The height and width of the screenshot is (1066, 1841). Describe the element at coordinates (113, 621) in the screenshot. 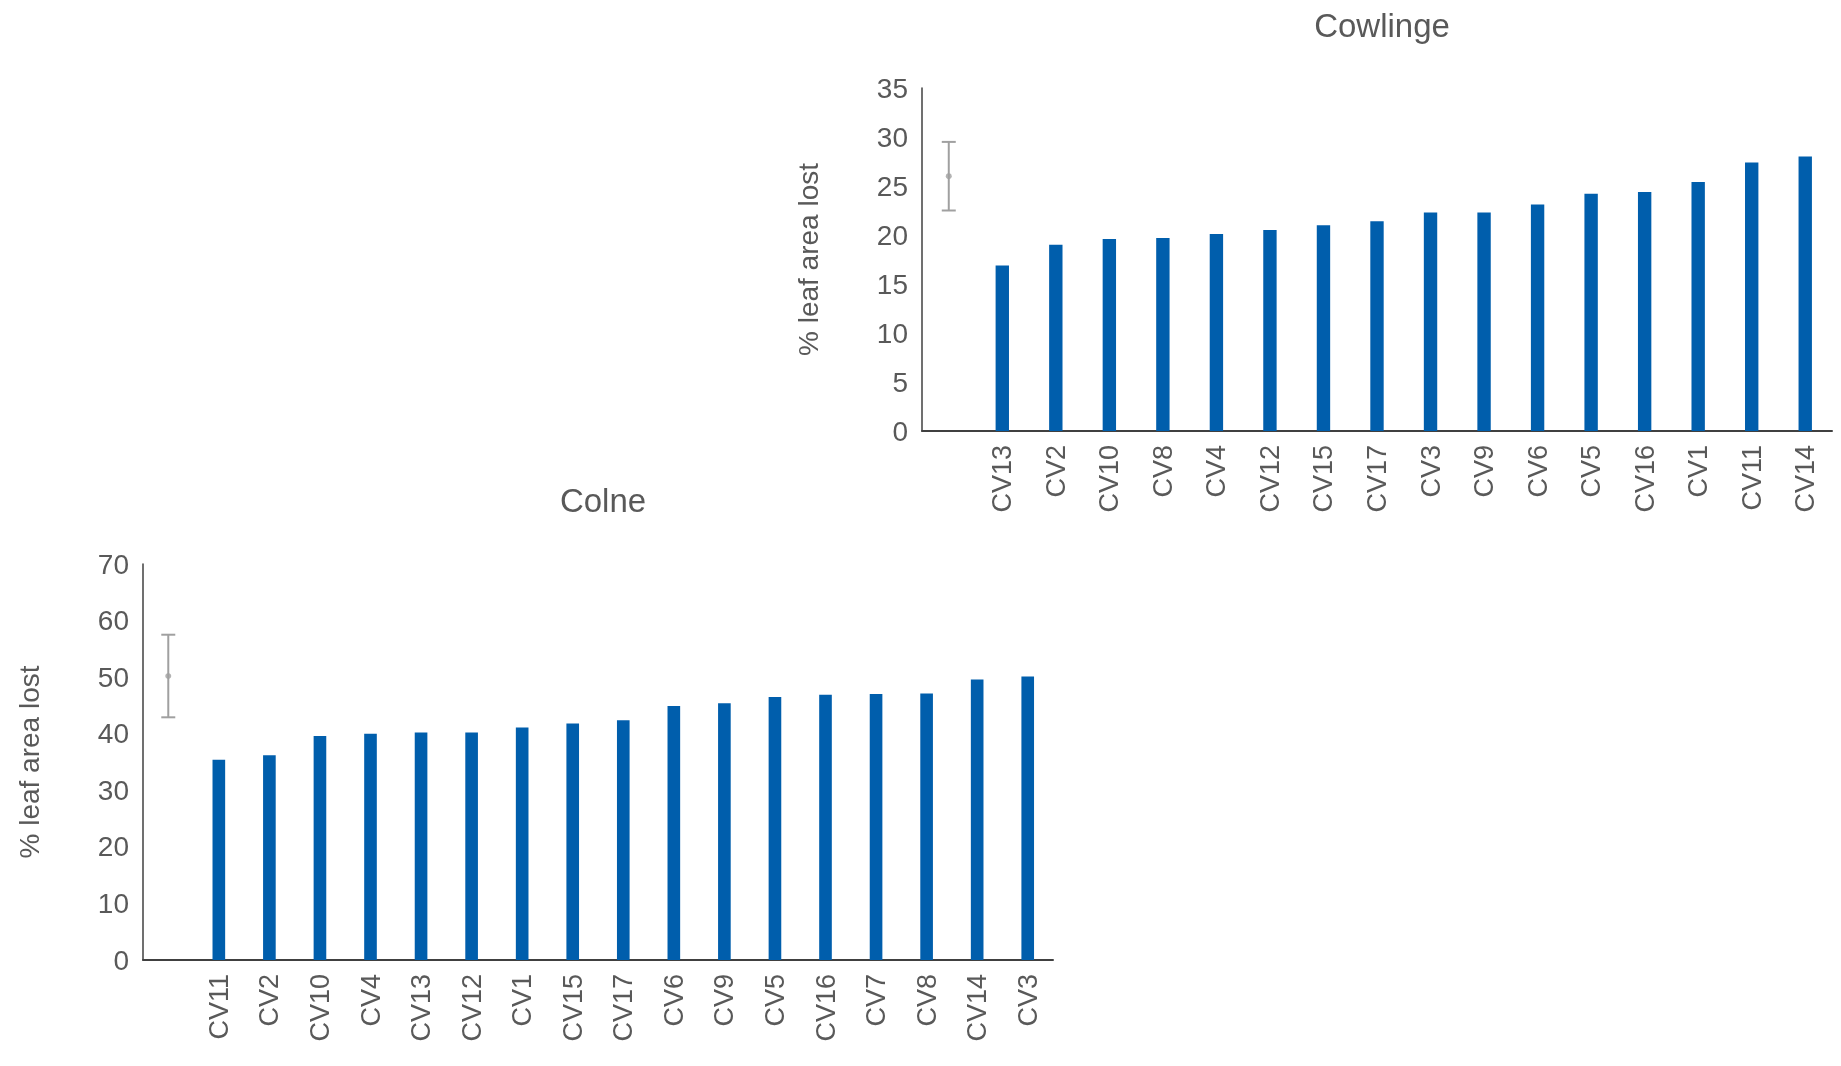

I see `y-tick-label: 60` at that location.